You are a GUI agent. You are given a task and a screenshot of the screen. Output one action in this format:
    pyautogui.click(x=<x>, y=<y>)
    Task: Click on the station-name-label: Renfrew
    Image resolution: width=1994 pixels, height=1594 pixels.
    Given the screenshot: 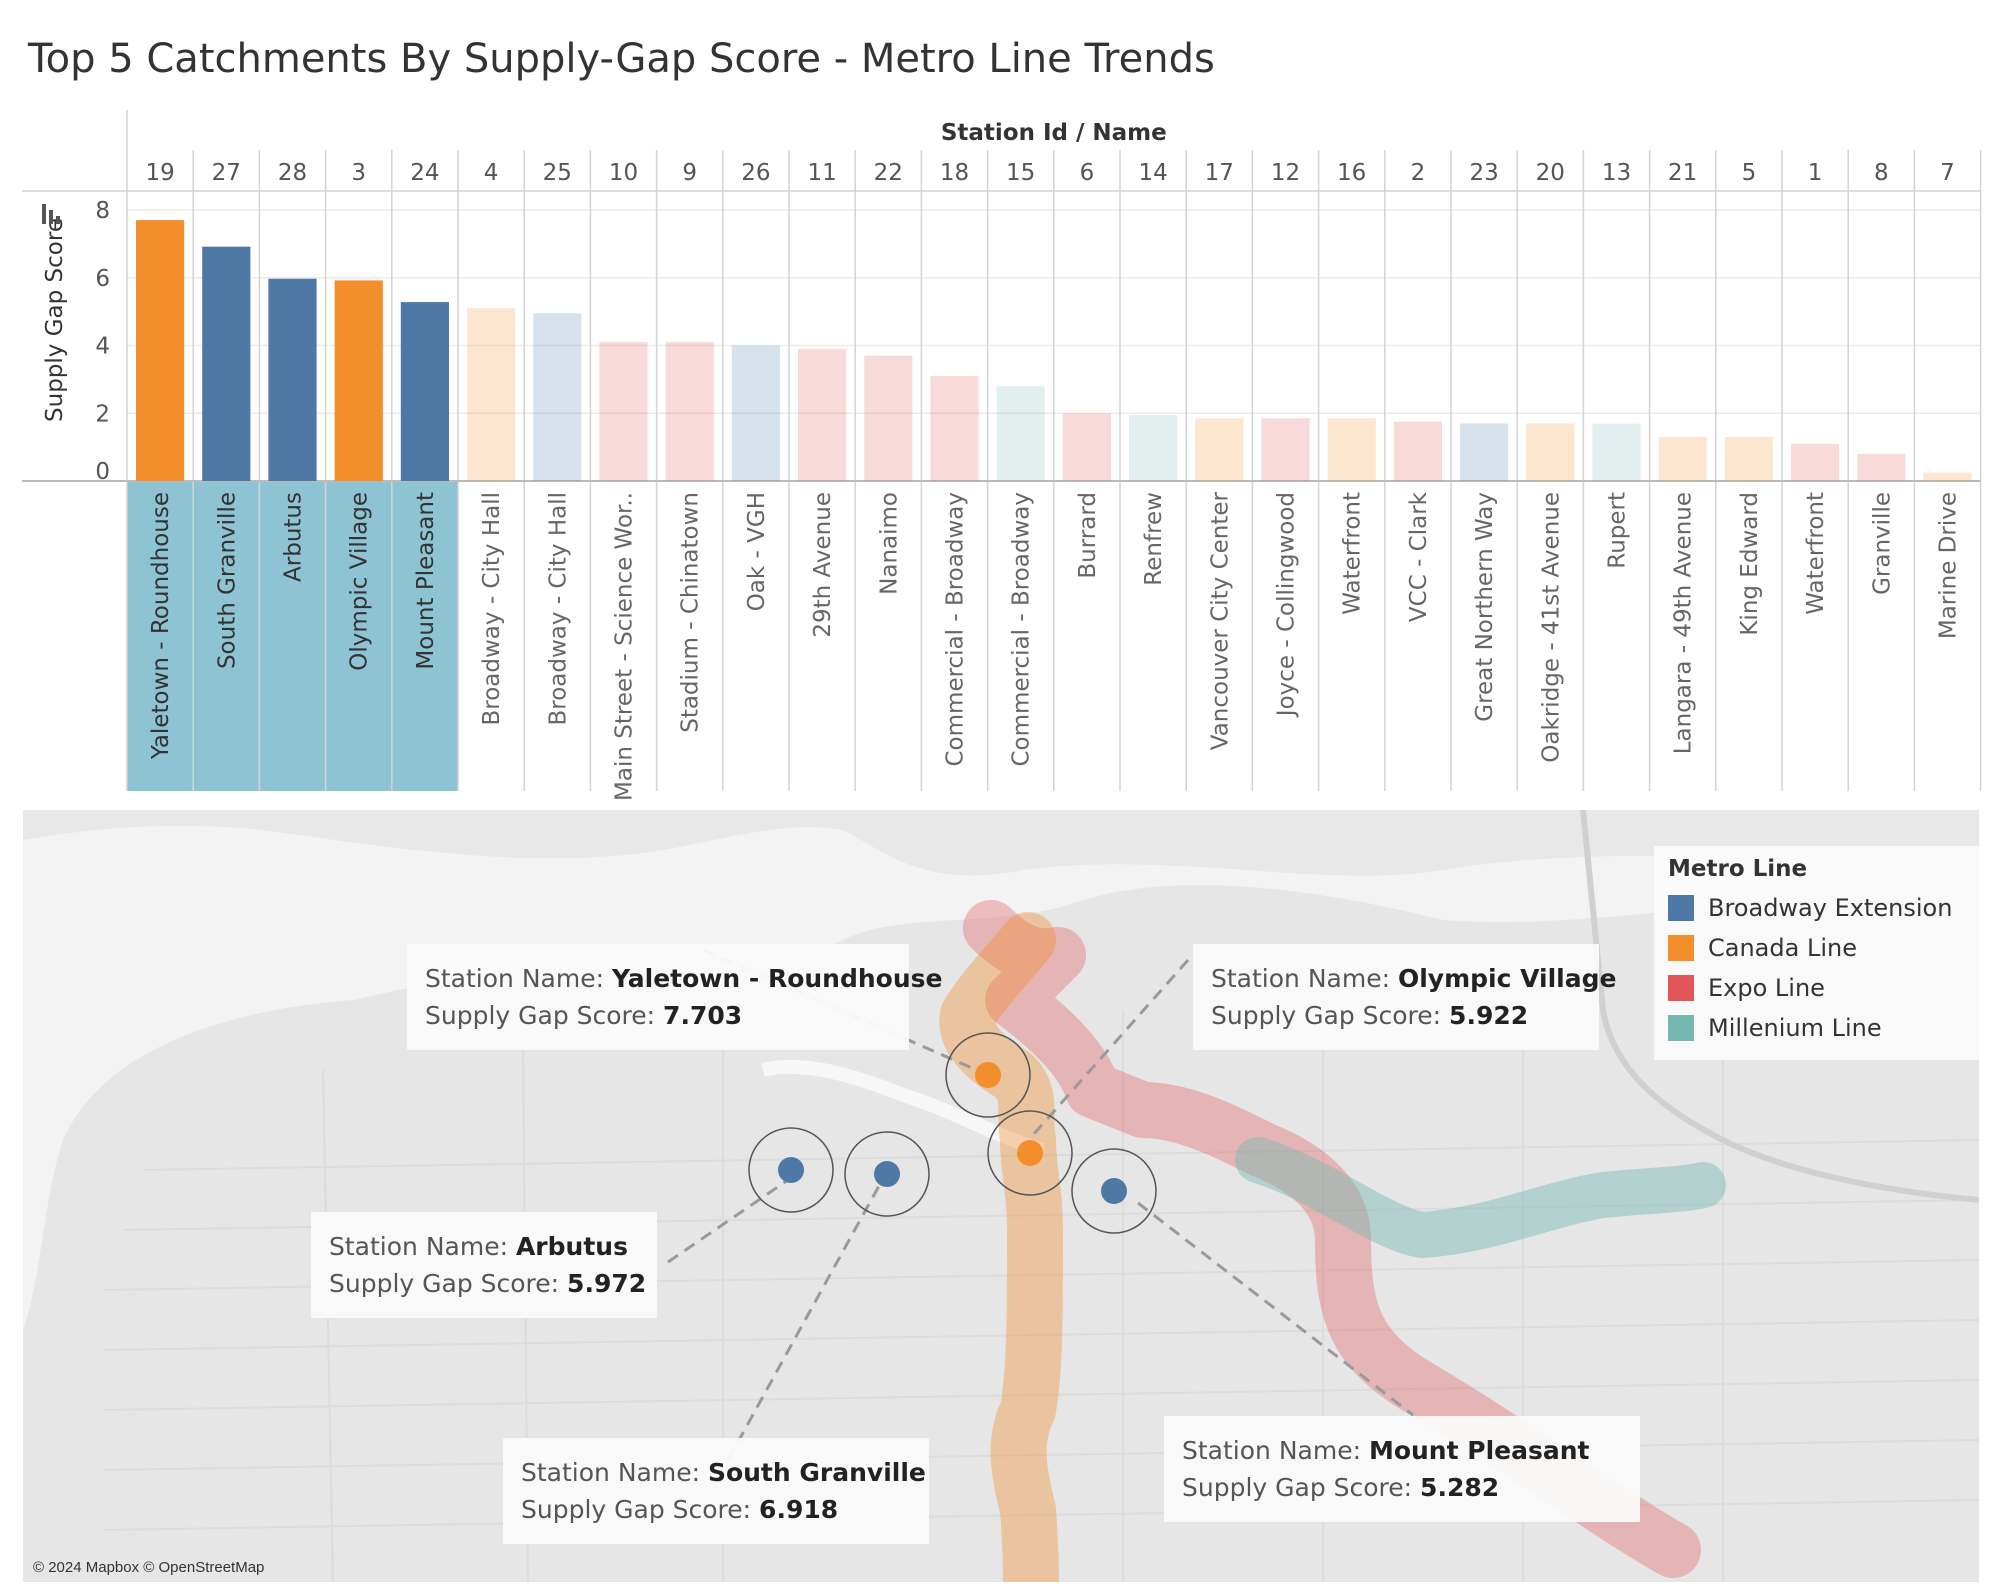 What is the action you would take?
    pyautogui.click(x=1154, y=539)
    